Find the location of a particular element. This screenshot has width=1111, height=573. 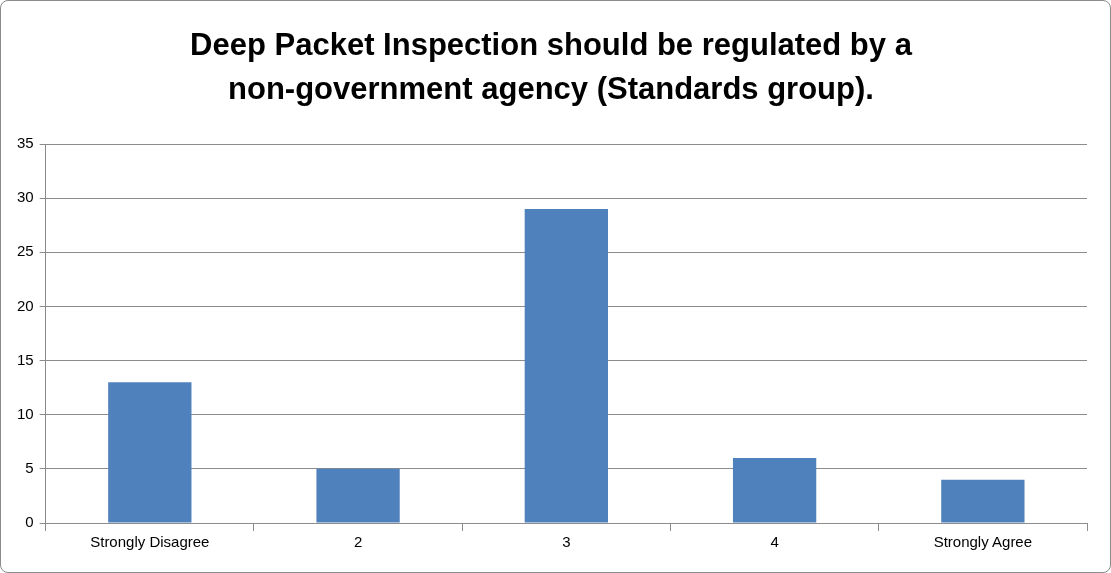

y-tick-label: 10 is located at coordinates (25, 413).